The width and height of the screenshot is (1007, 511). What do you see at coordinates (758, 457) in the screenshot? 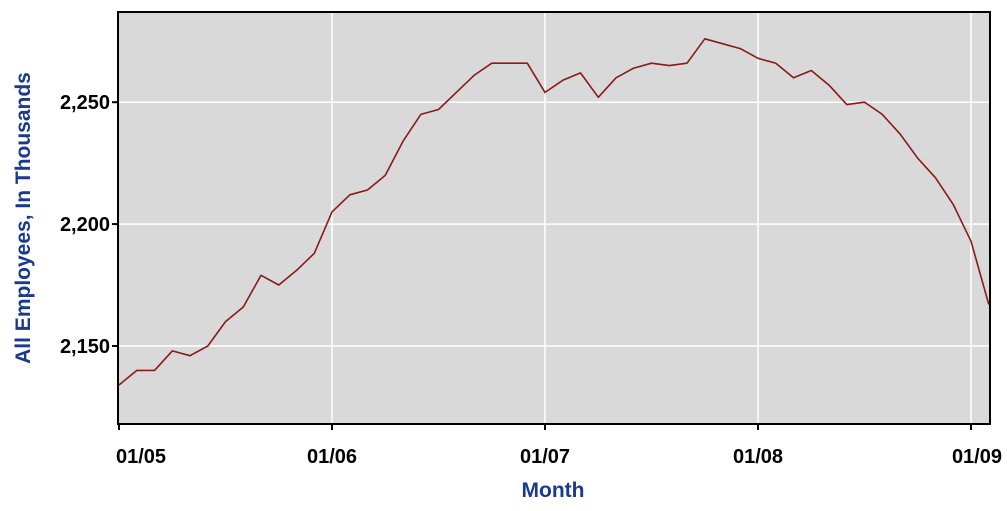
I see `x-tick-label: 01/08` at bounding box center [758, 457].